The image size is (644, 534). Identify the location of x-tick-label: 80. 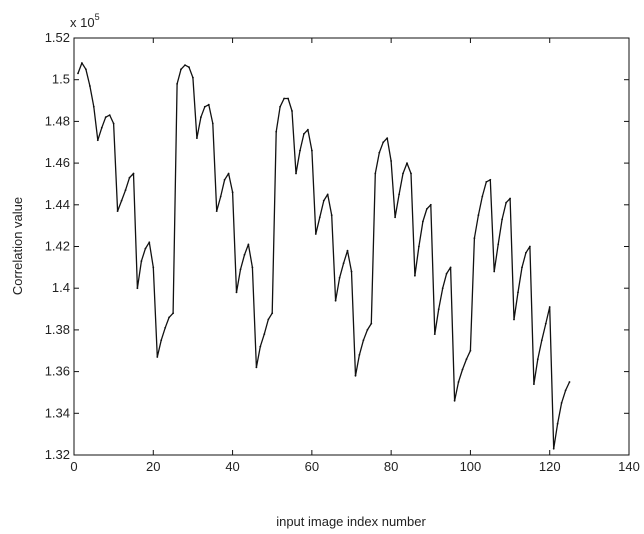
(391, 466).